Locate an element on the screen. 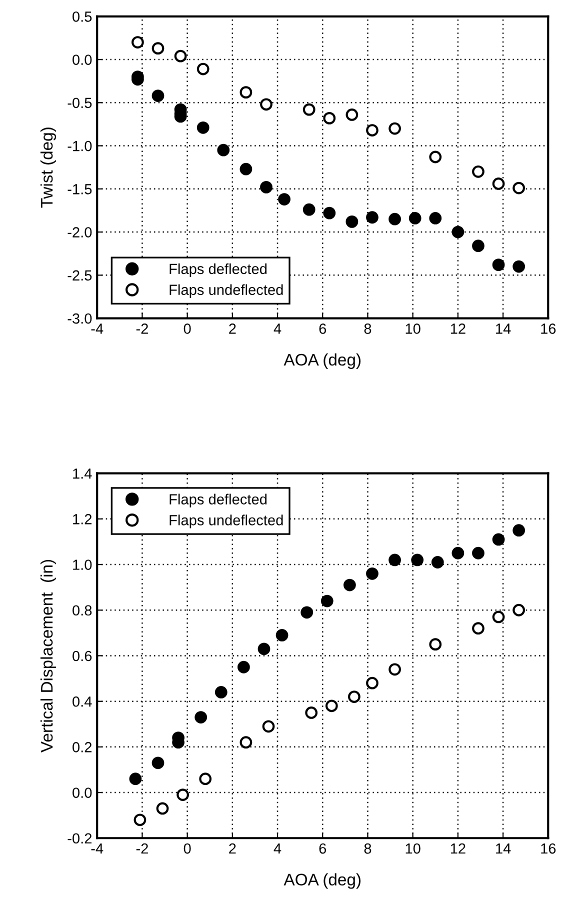 The height and width of the screenshot is (912, 585). y-tick-label: -1.5 is located at coordinates (80, 189).